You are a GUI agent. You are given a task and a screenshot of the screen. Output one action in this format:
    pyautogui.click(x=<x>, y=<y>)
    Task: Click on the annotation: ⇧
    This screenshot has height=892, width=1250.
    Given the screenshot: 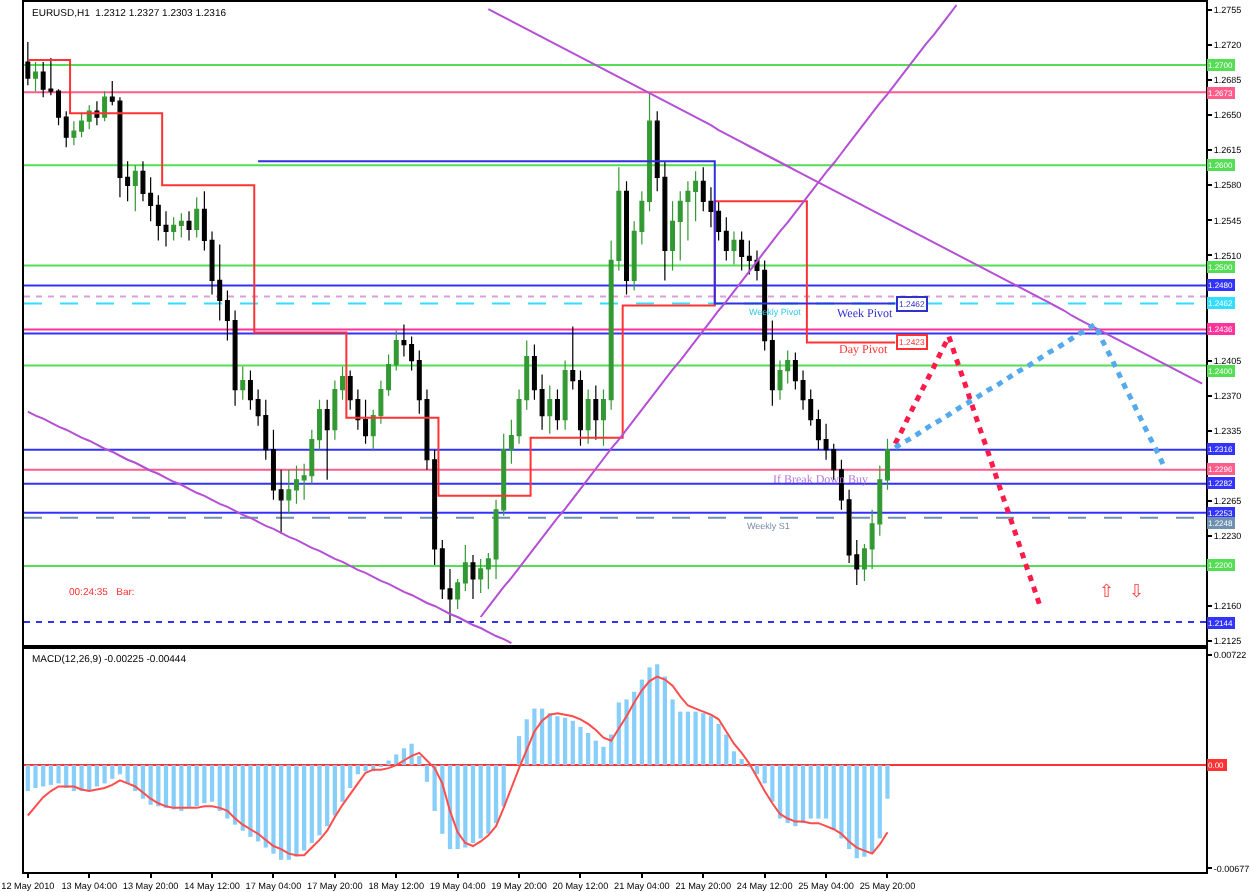 What is the action you would take?
    pyautogui.click(x=1107, y=593)
    